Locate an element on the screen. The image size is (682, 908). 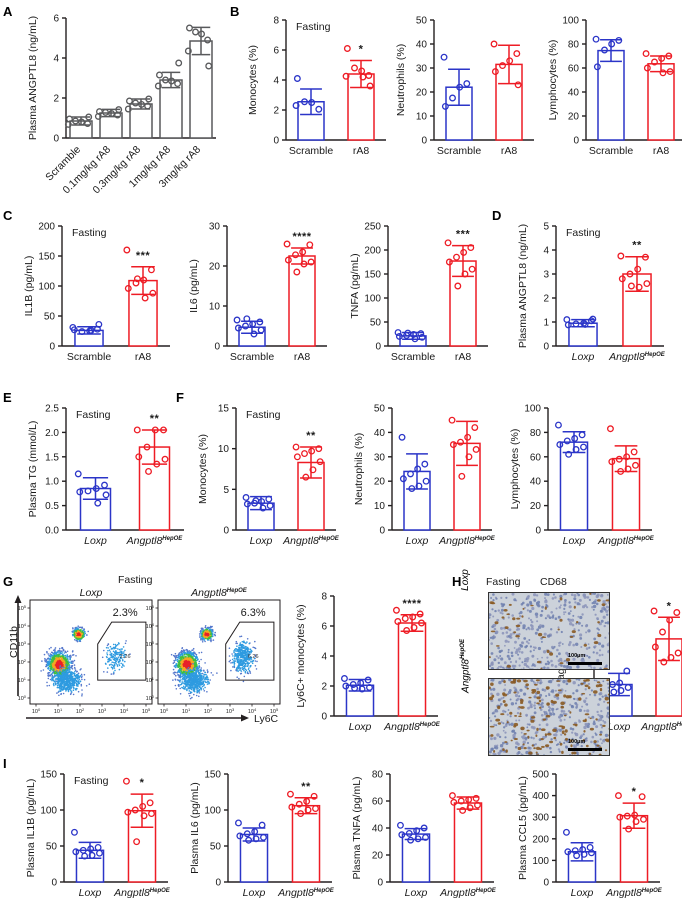
plot-condition-title: Fasting is located at coordinates (583, 233).